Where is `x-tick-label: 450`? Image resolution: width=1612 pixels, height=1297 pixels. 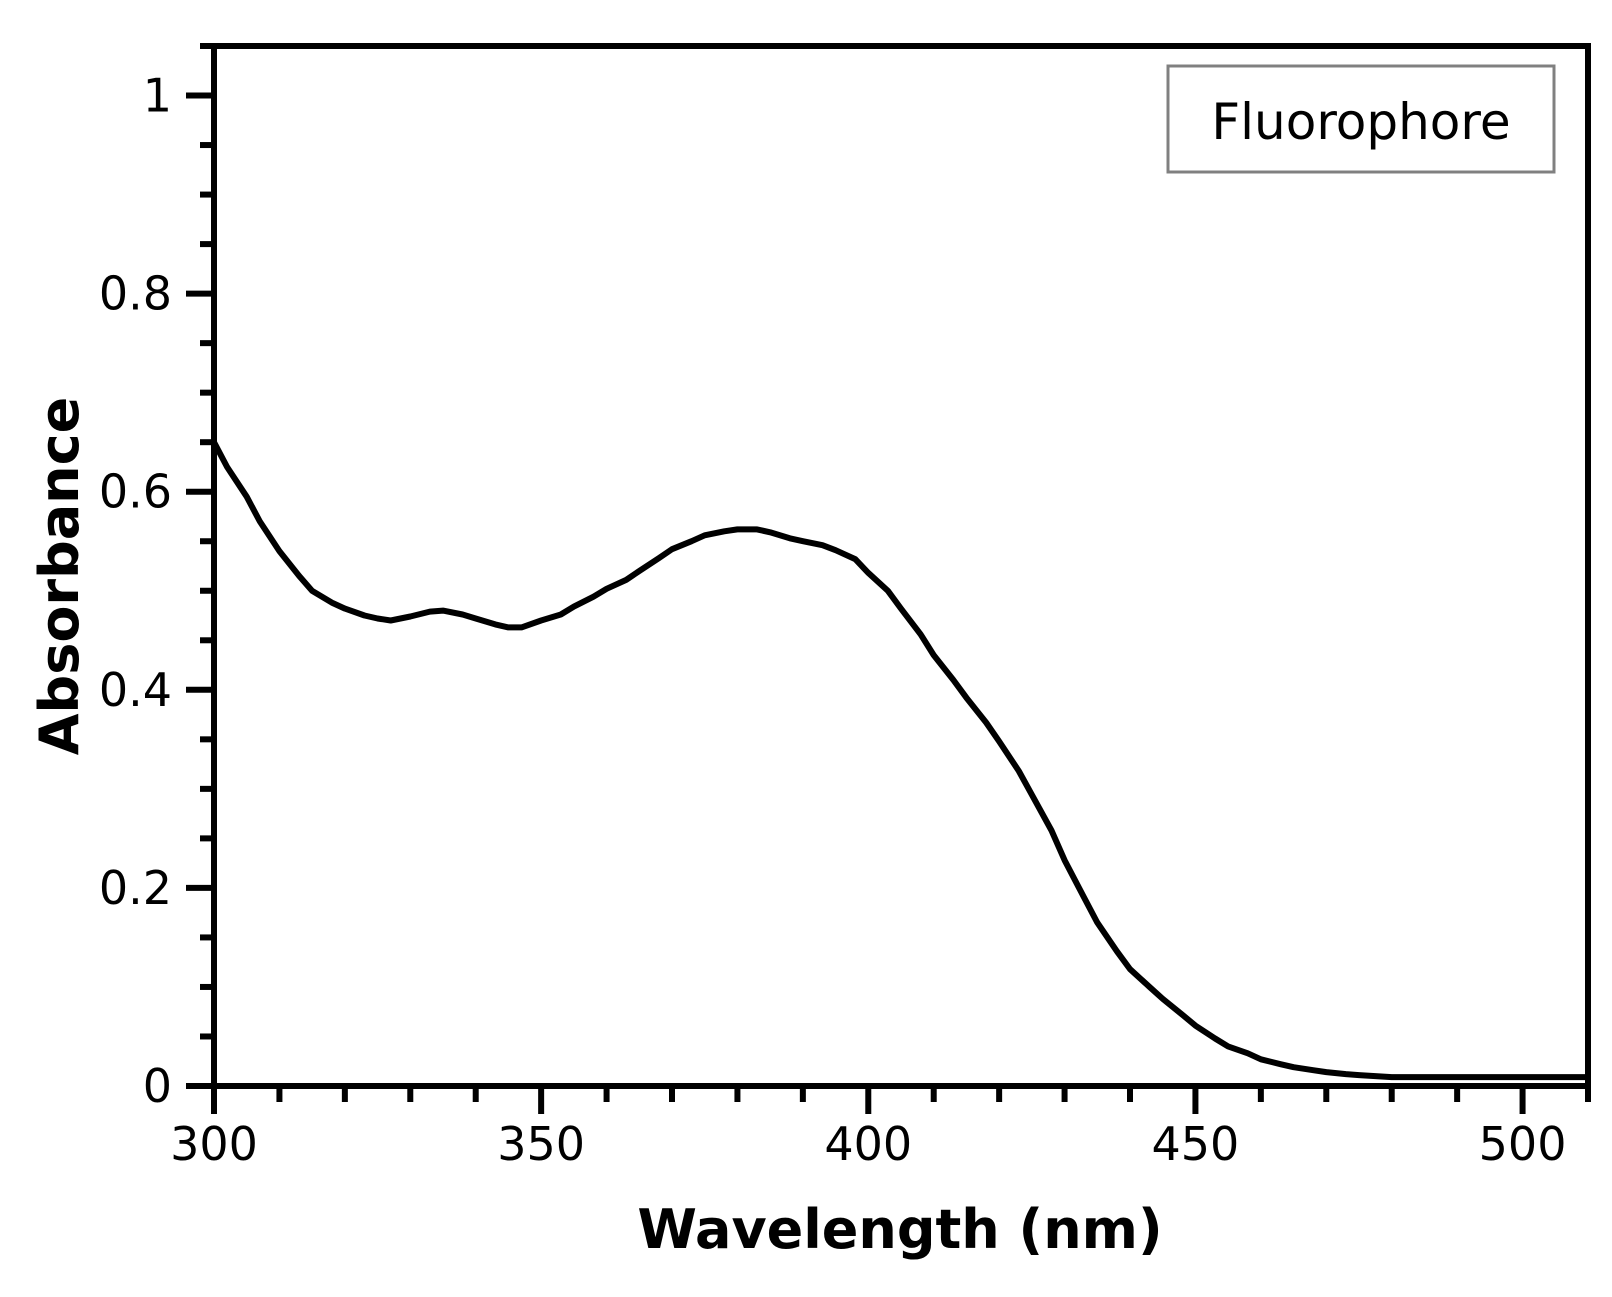
x-tick-label: 450 is located at coordinates (1196, 1144).